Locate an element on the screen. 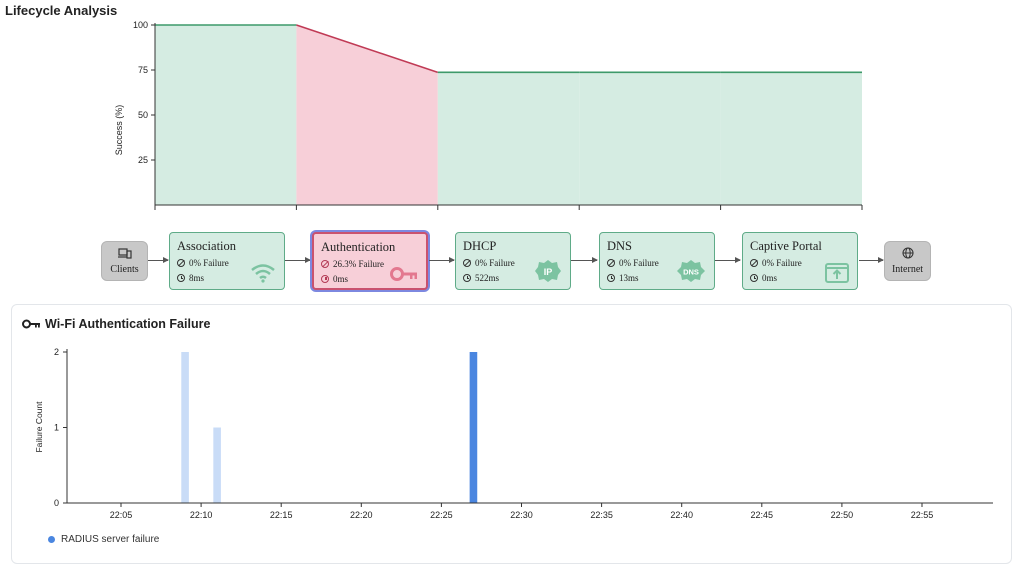  stage-time: 522ms is located at coordinates (481, 278).